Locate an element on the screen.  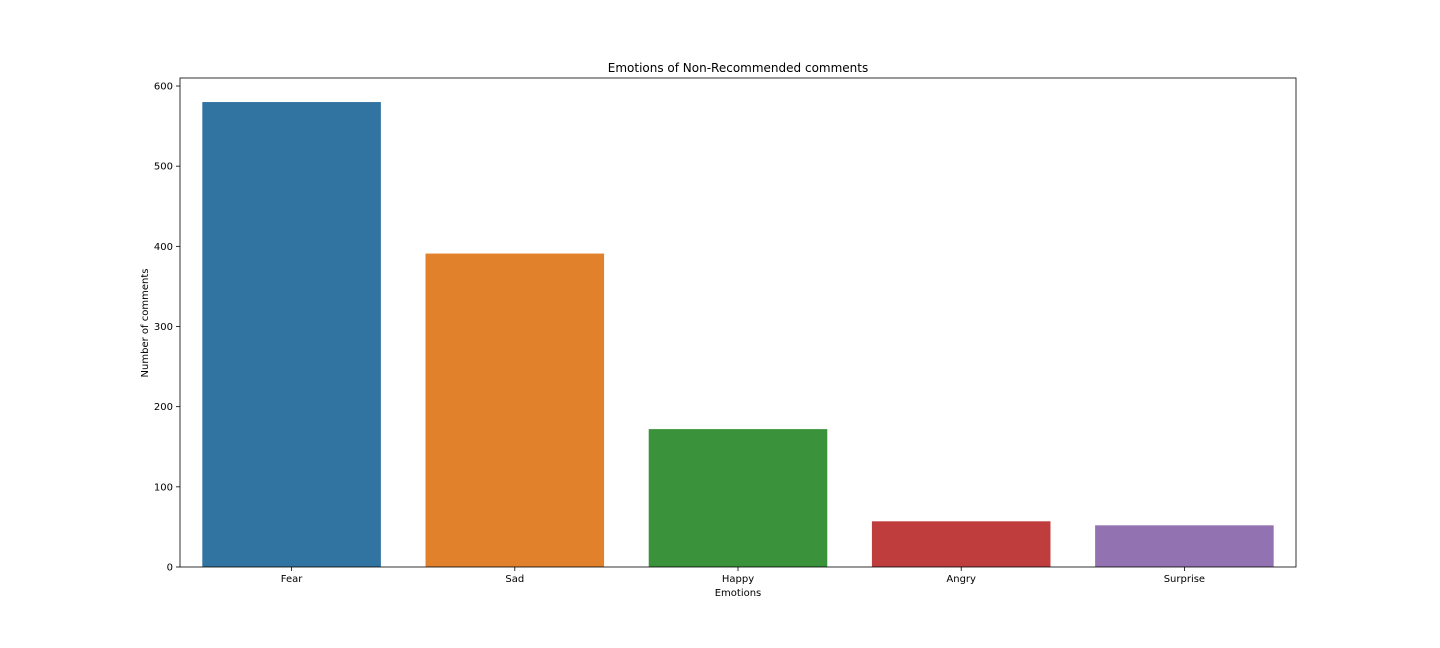
bar-sad is located at coordinates (515, 410).